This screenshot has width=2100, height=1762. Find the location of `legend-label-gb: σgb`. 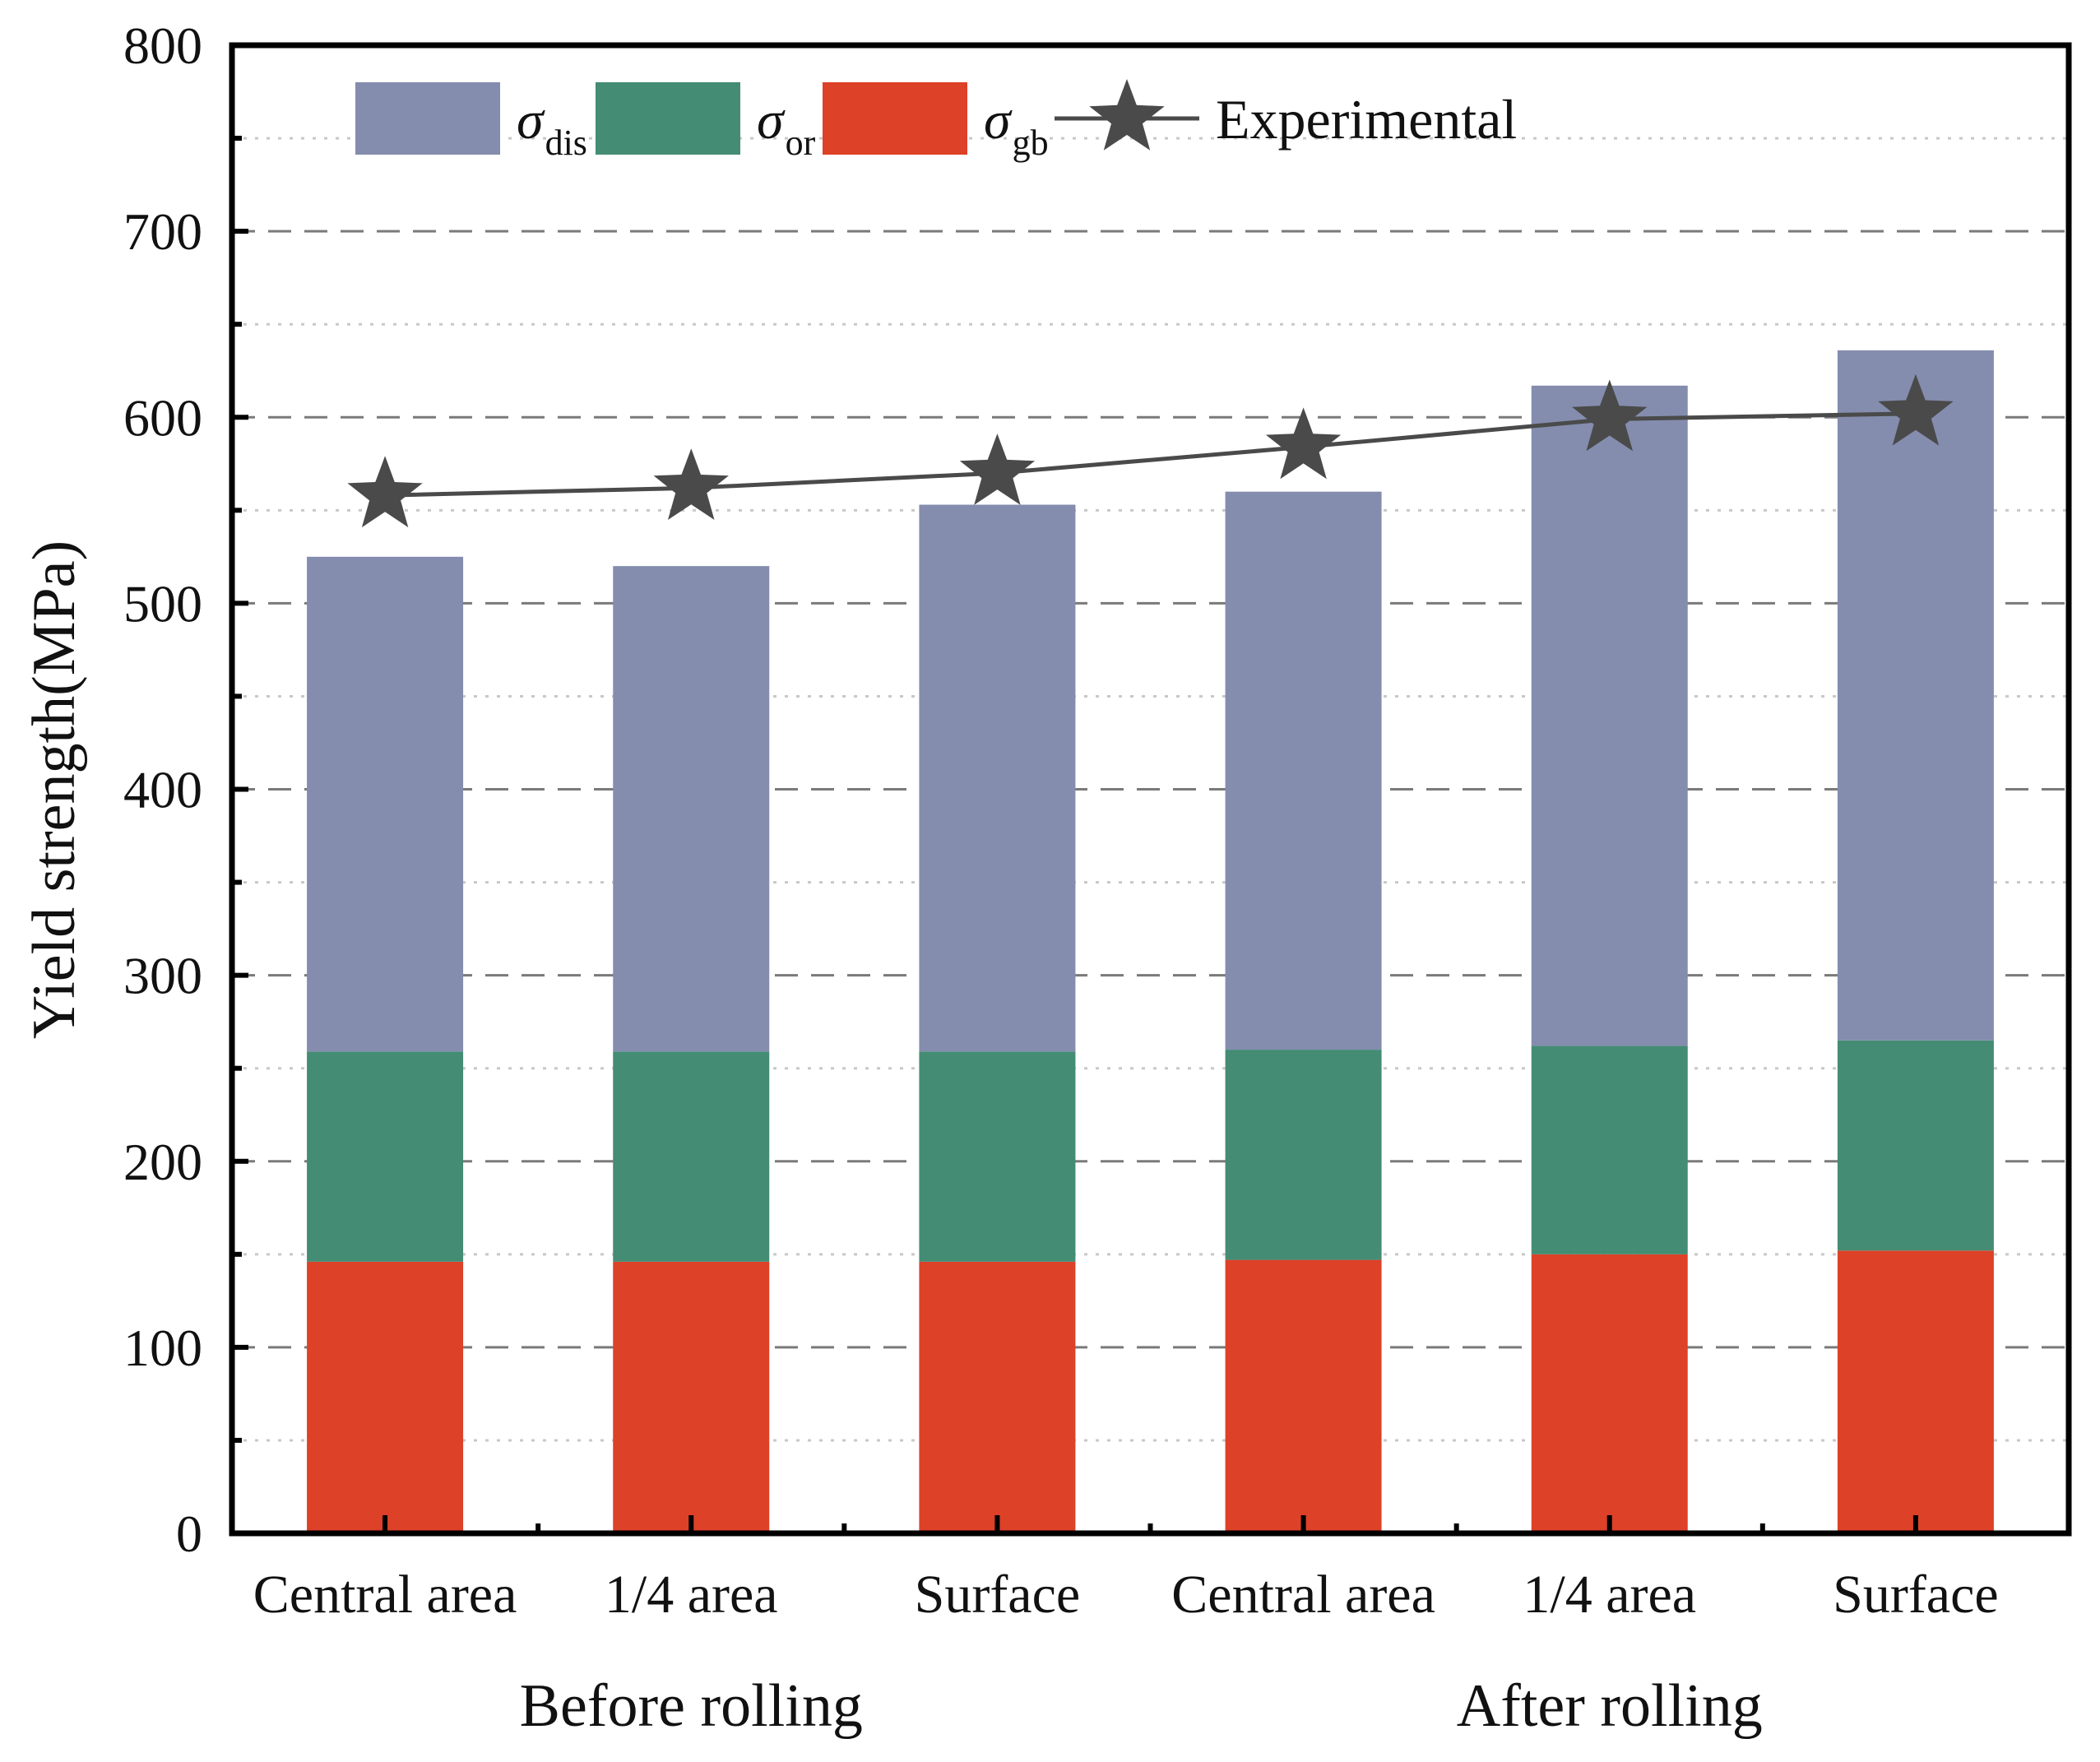

legend-label-gb: σgb is located at coordinates (1016, 126).